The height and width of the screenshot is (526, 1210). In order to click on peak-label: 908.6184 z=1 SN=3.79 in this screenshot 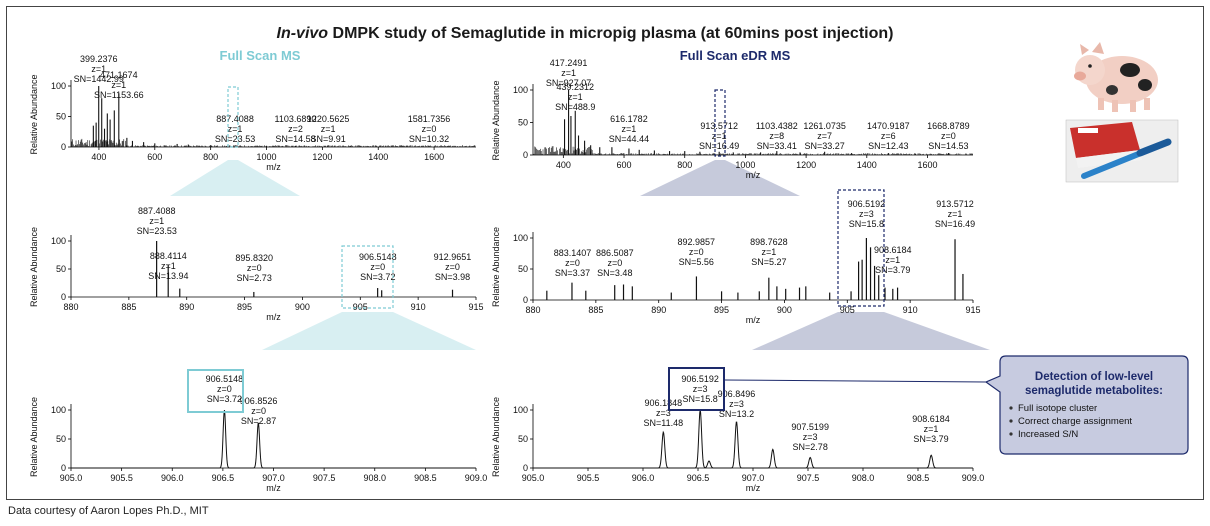, I will do `click(893, 260)`.